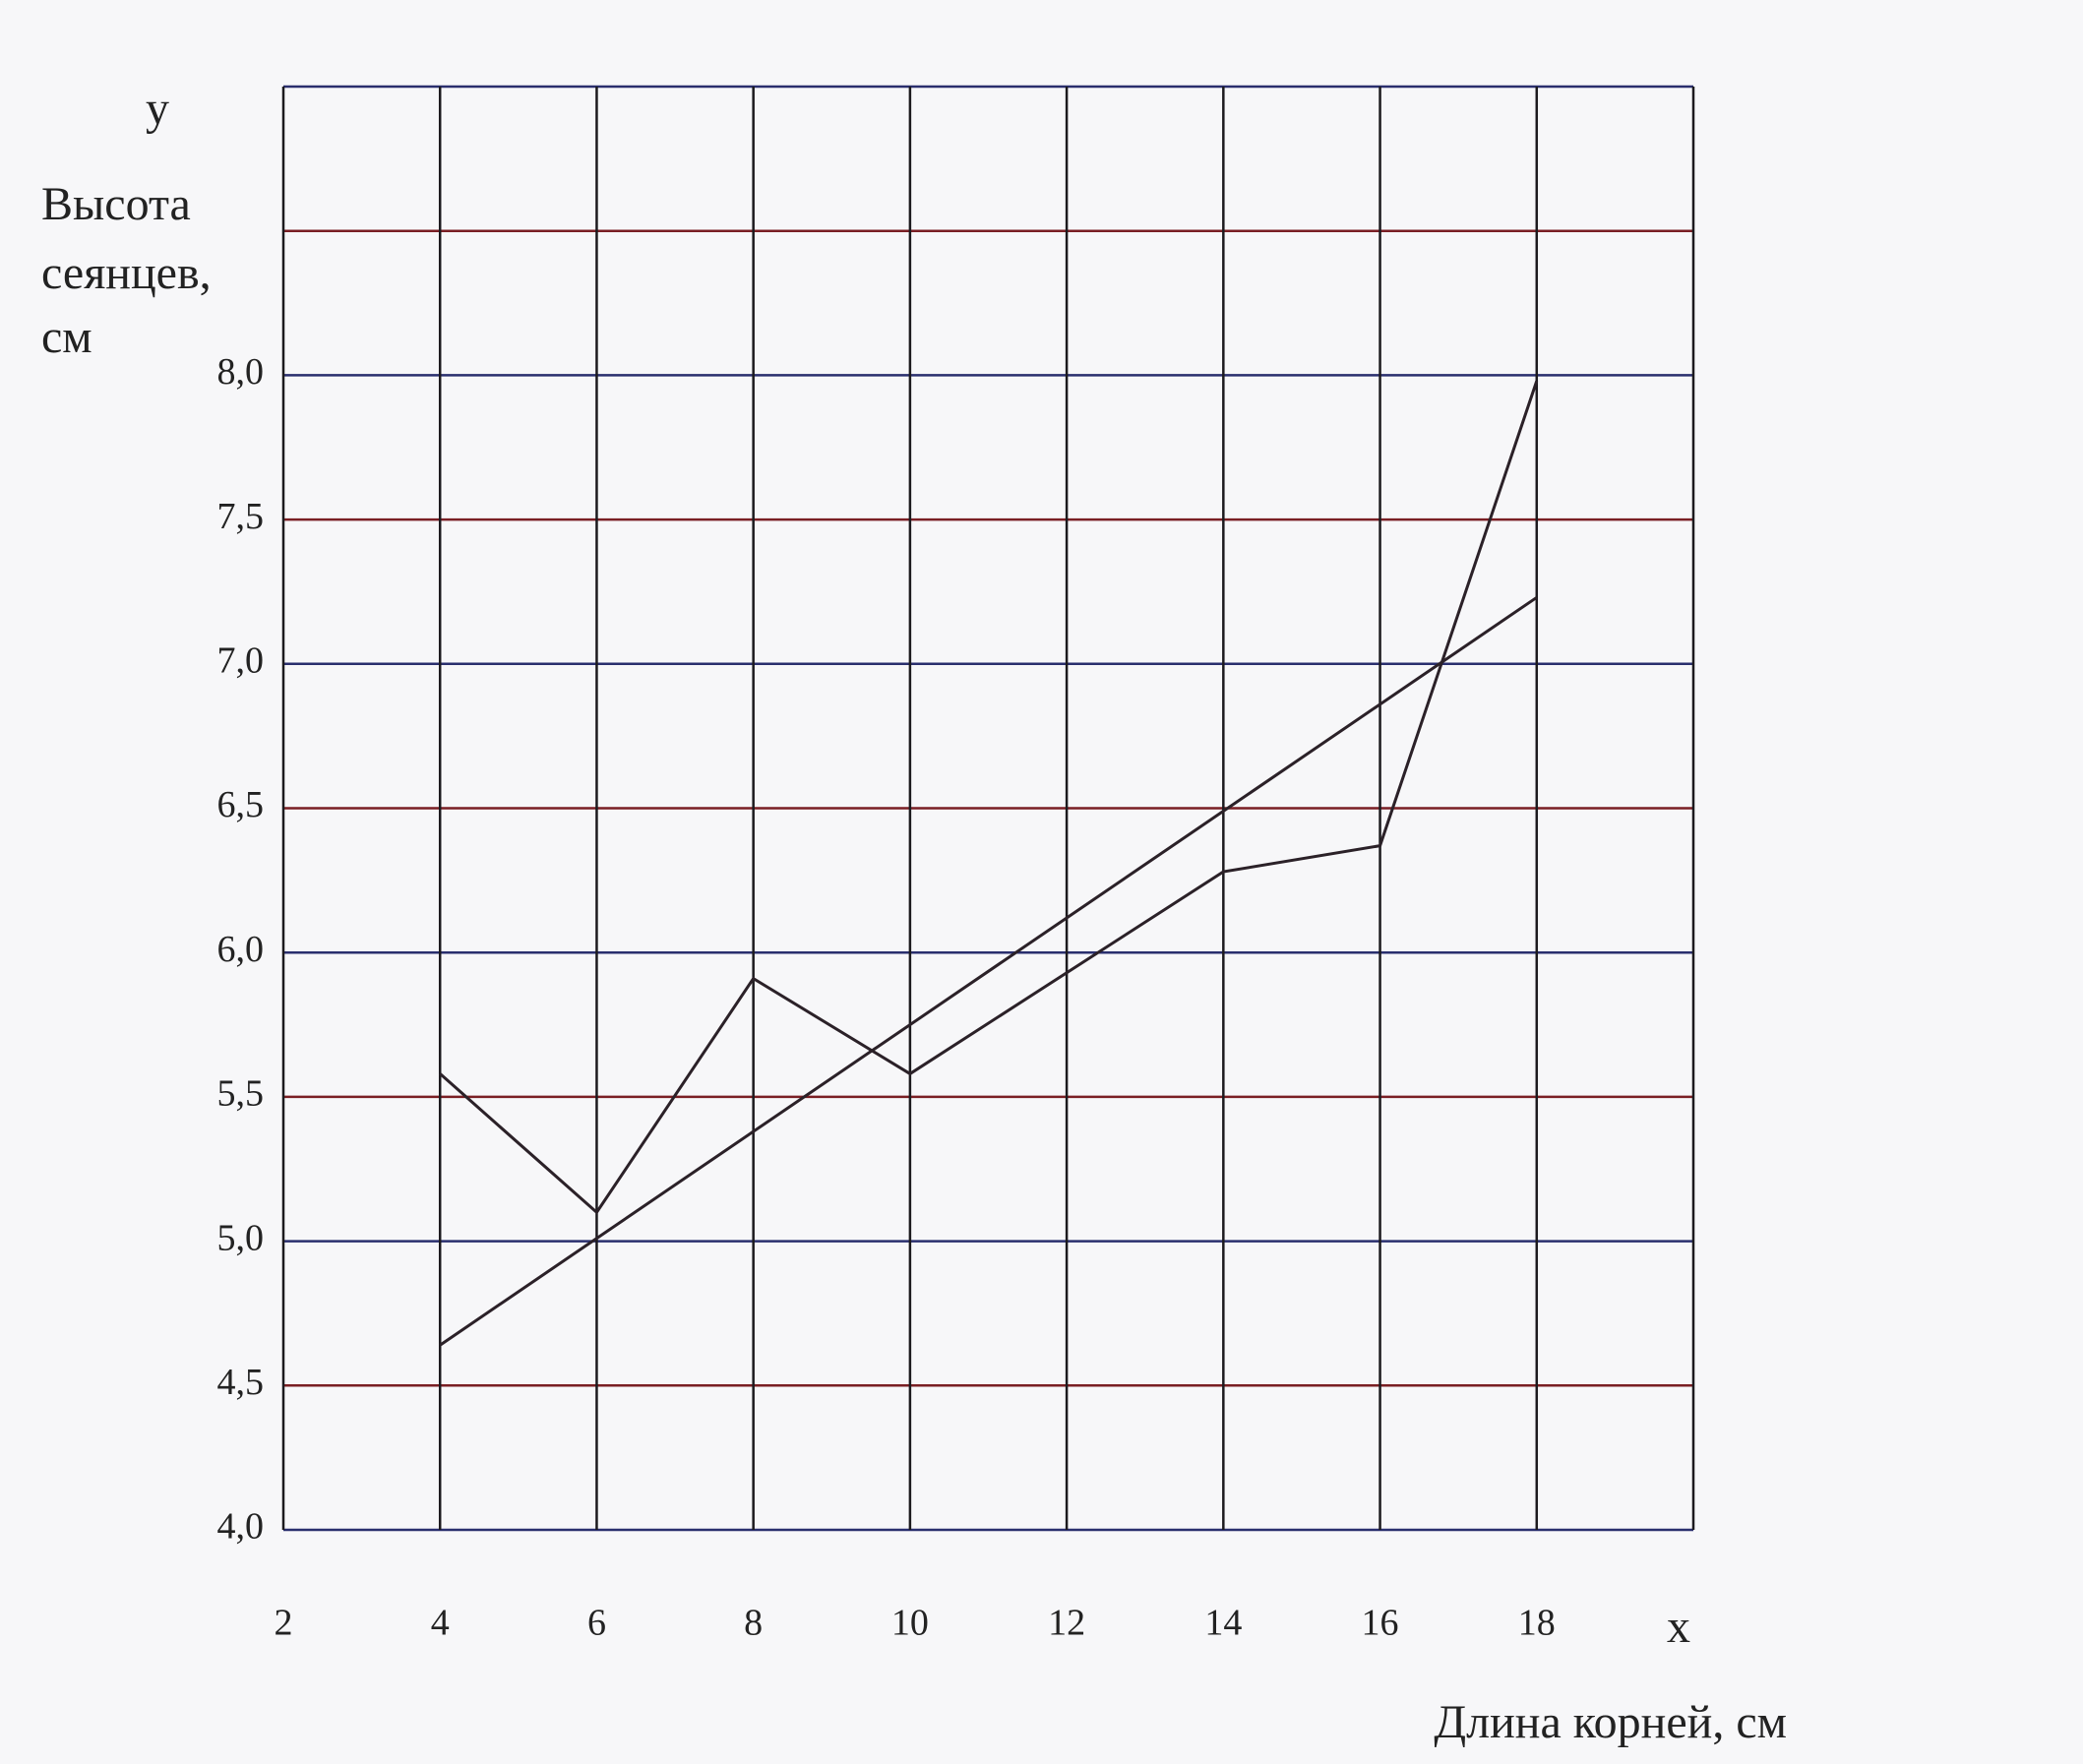 Image resolution: width=2083 pixels, height=1764 pixels. I want to click on y-tick-label: 6,0, so click(241, 949).